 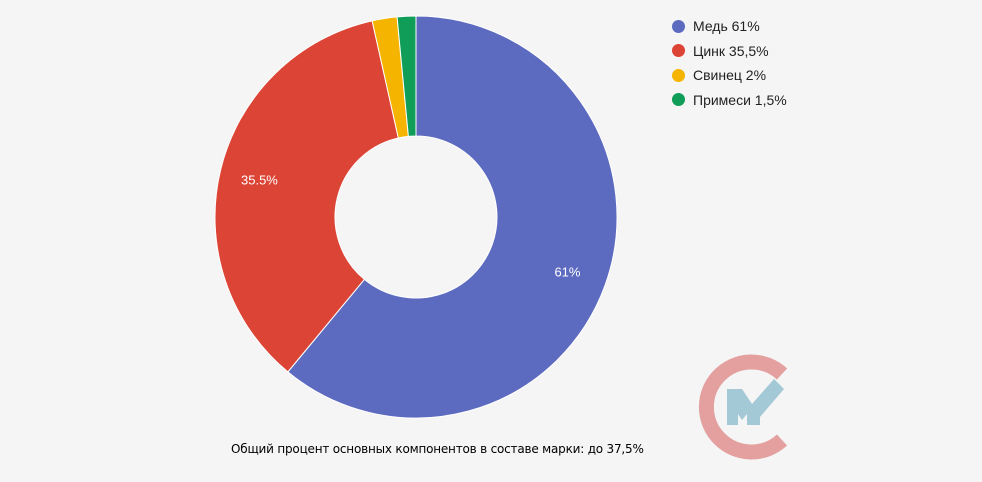 I want to click on data-label-1: 35.5%, so click(x=259, y=179).